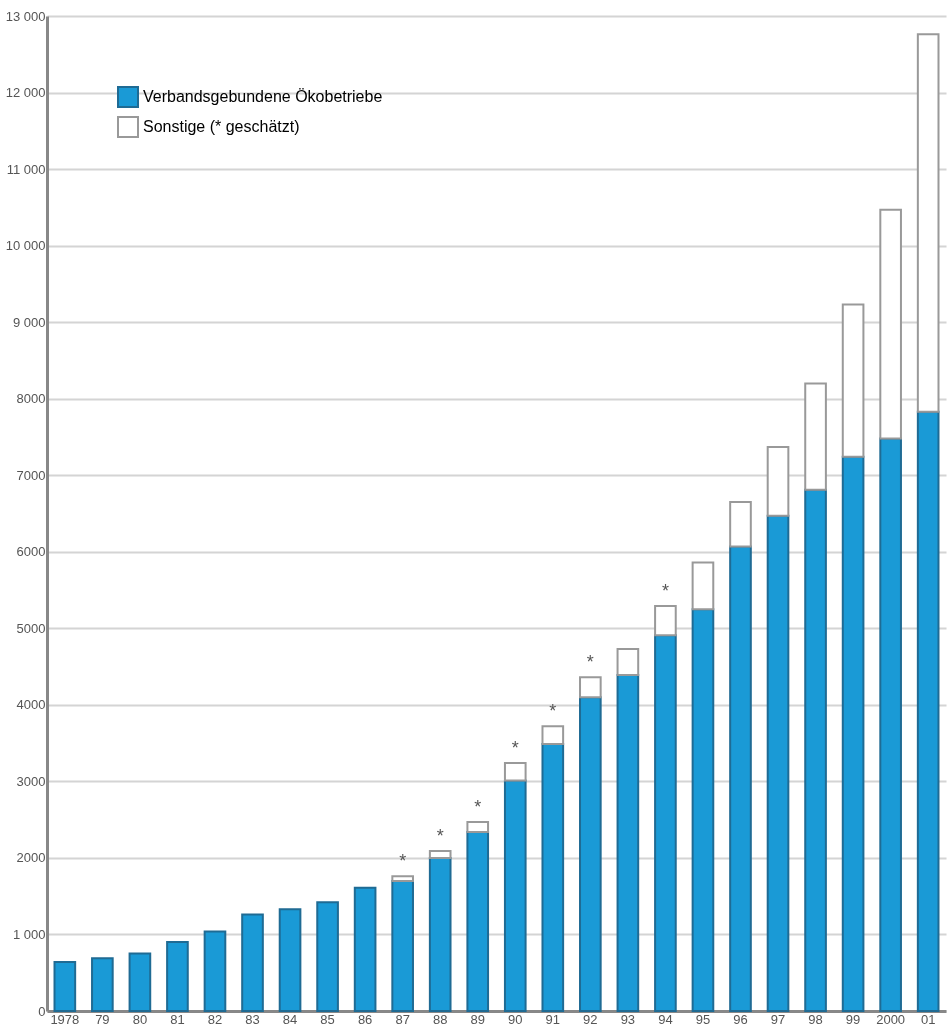 The image size is (951, 1031). Describe the element at coordinates (290, 1019) in the screenshot. I see `x-tick-label: 84` at that location.